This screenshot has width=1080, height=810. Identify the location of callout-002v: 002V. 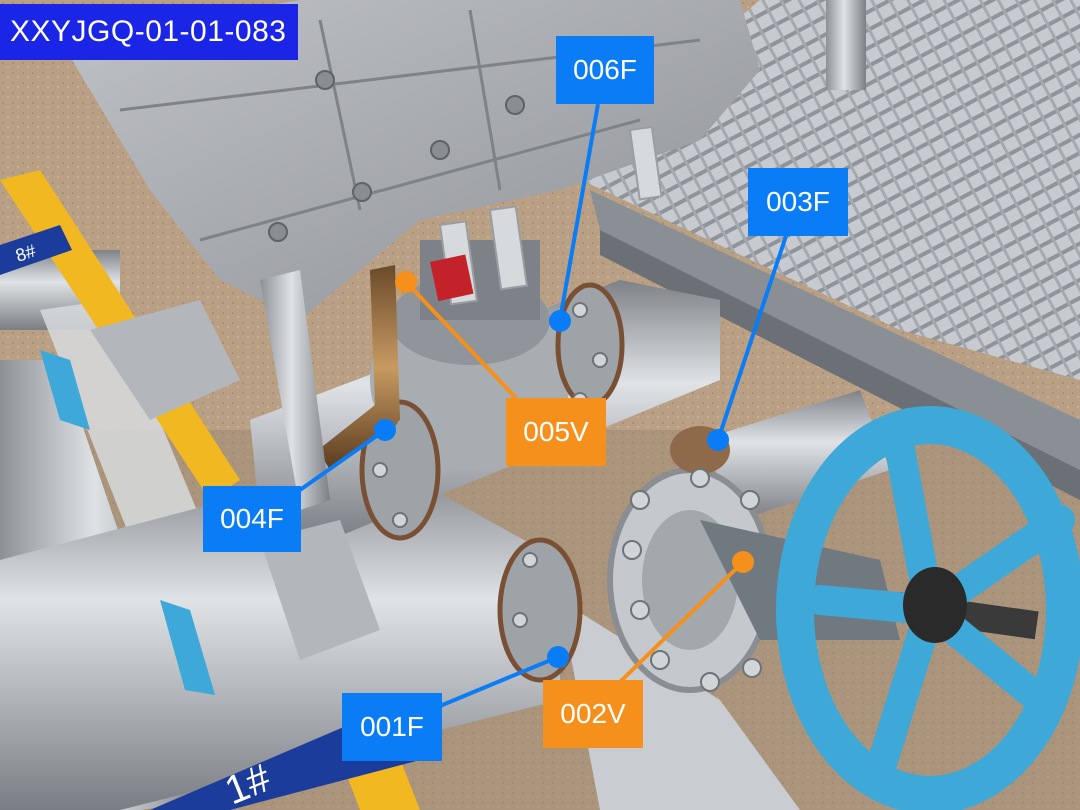
(593, 714).